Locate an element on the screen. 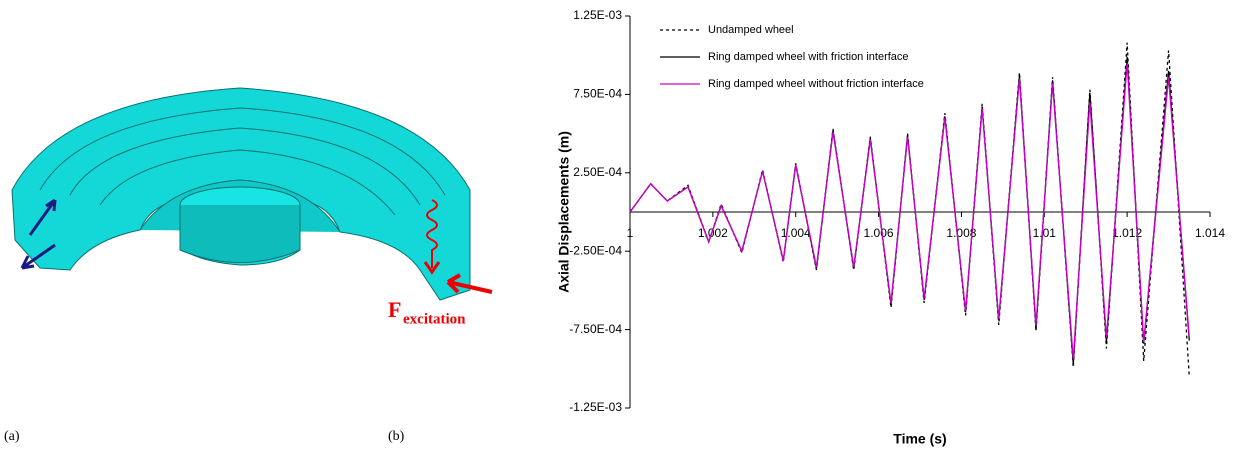  x-tick-label: 1.008 is located at coordinates (961, 233).